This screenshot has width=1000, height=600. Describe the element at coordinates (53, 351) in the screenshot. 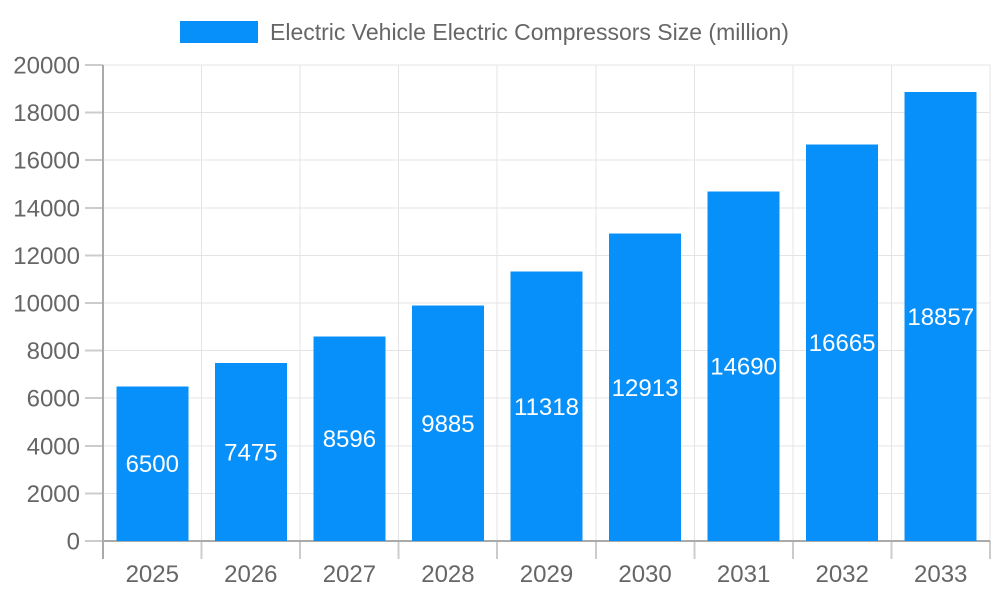

I see `y-axis-label: 8000` at that location.